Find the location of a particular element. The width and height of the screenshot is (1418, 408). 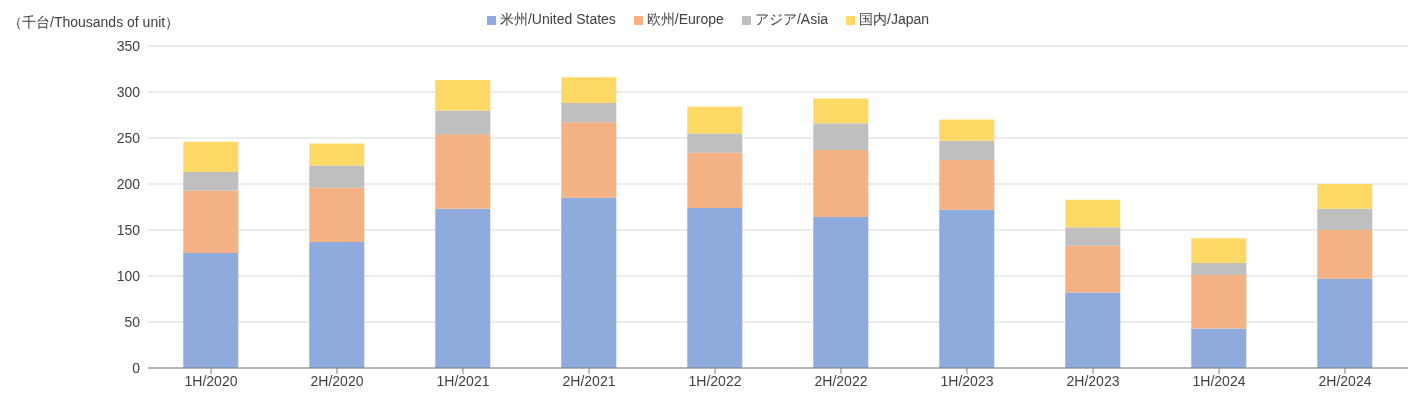

y-tick-label: 50 is located at coordinates (132, 321).